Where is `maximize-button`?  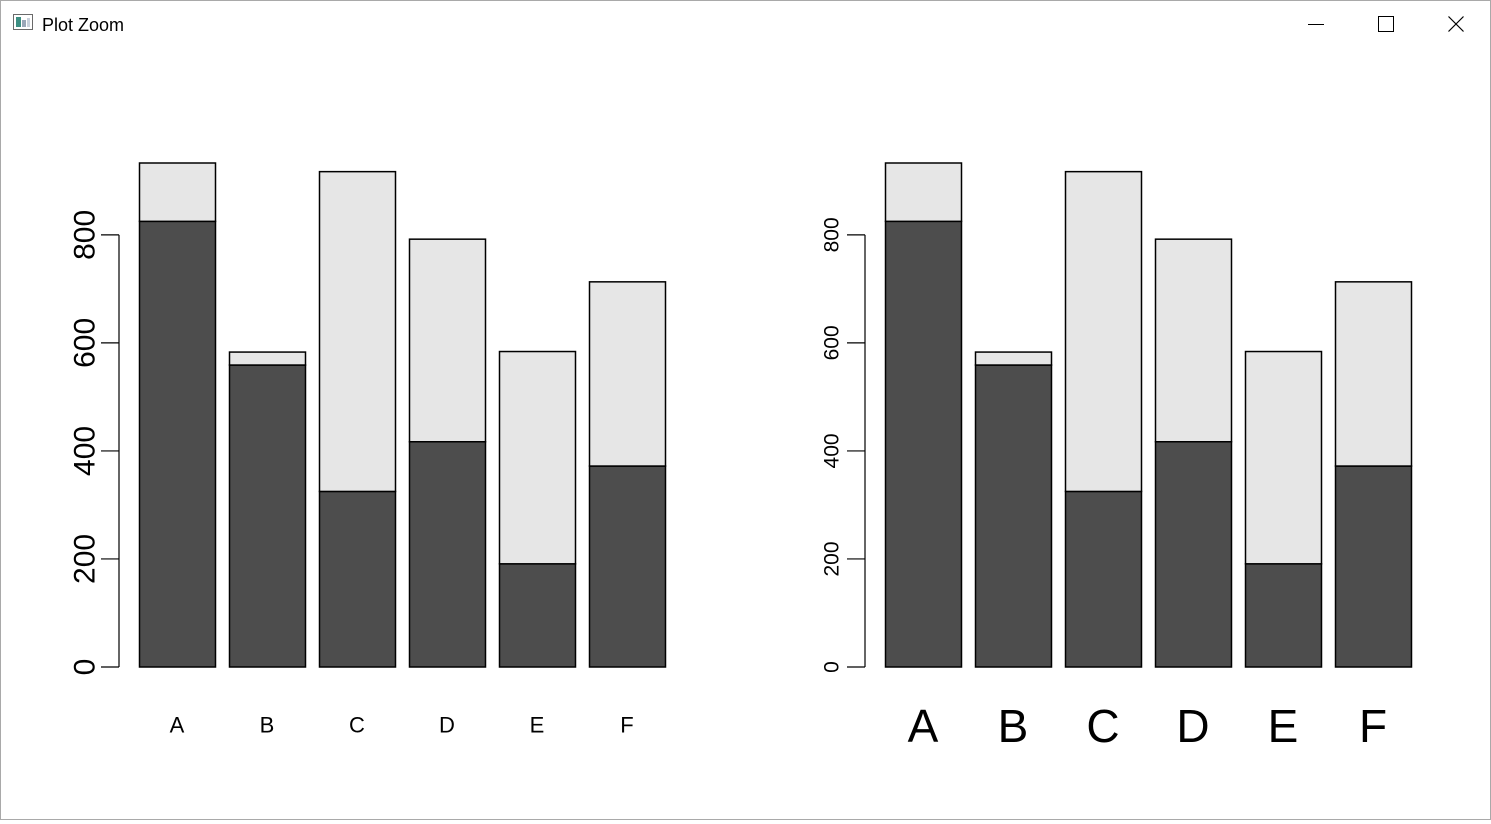
maximize-button is located at coordinates (1386, 24).